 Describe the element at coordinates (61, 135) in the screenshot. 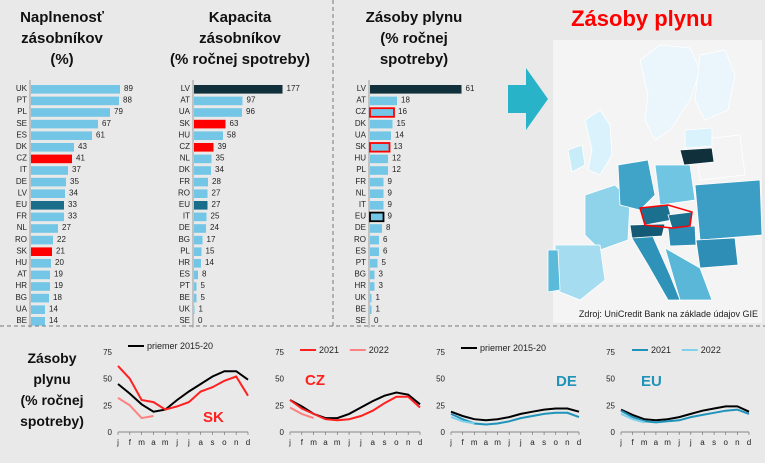

I see `bar-ES` at that location.